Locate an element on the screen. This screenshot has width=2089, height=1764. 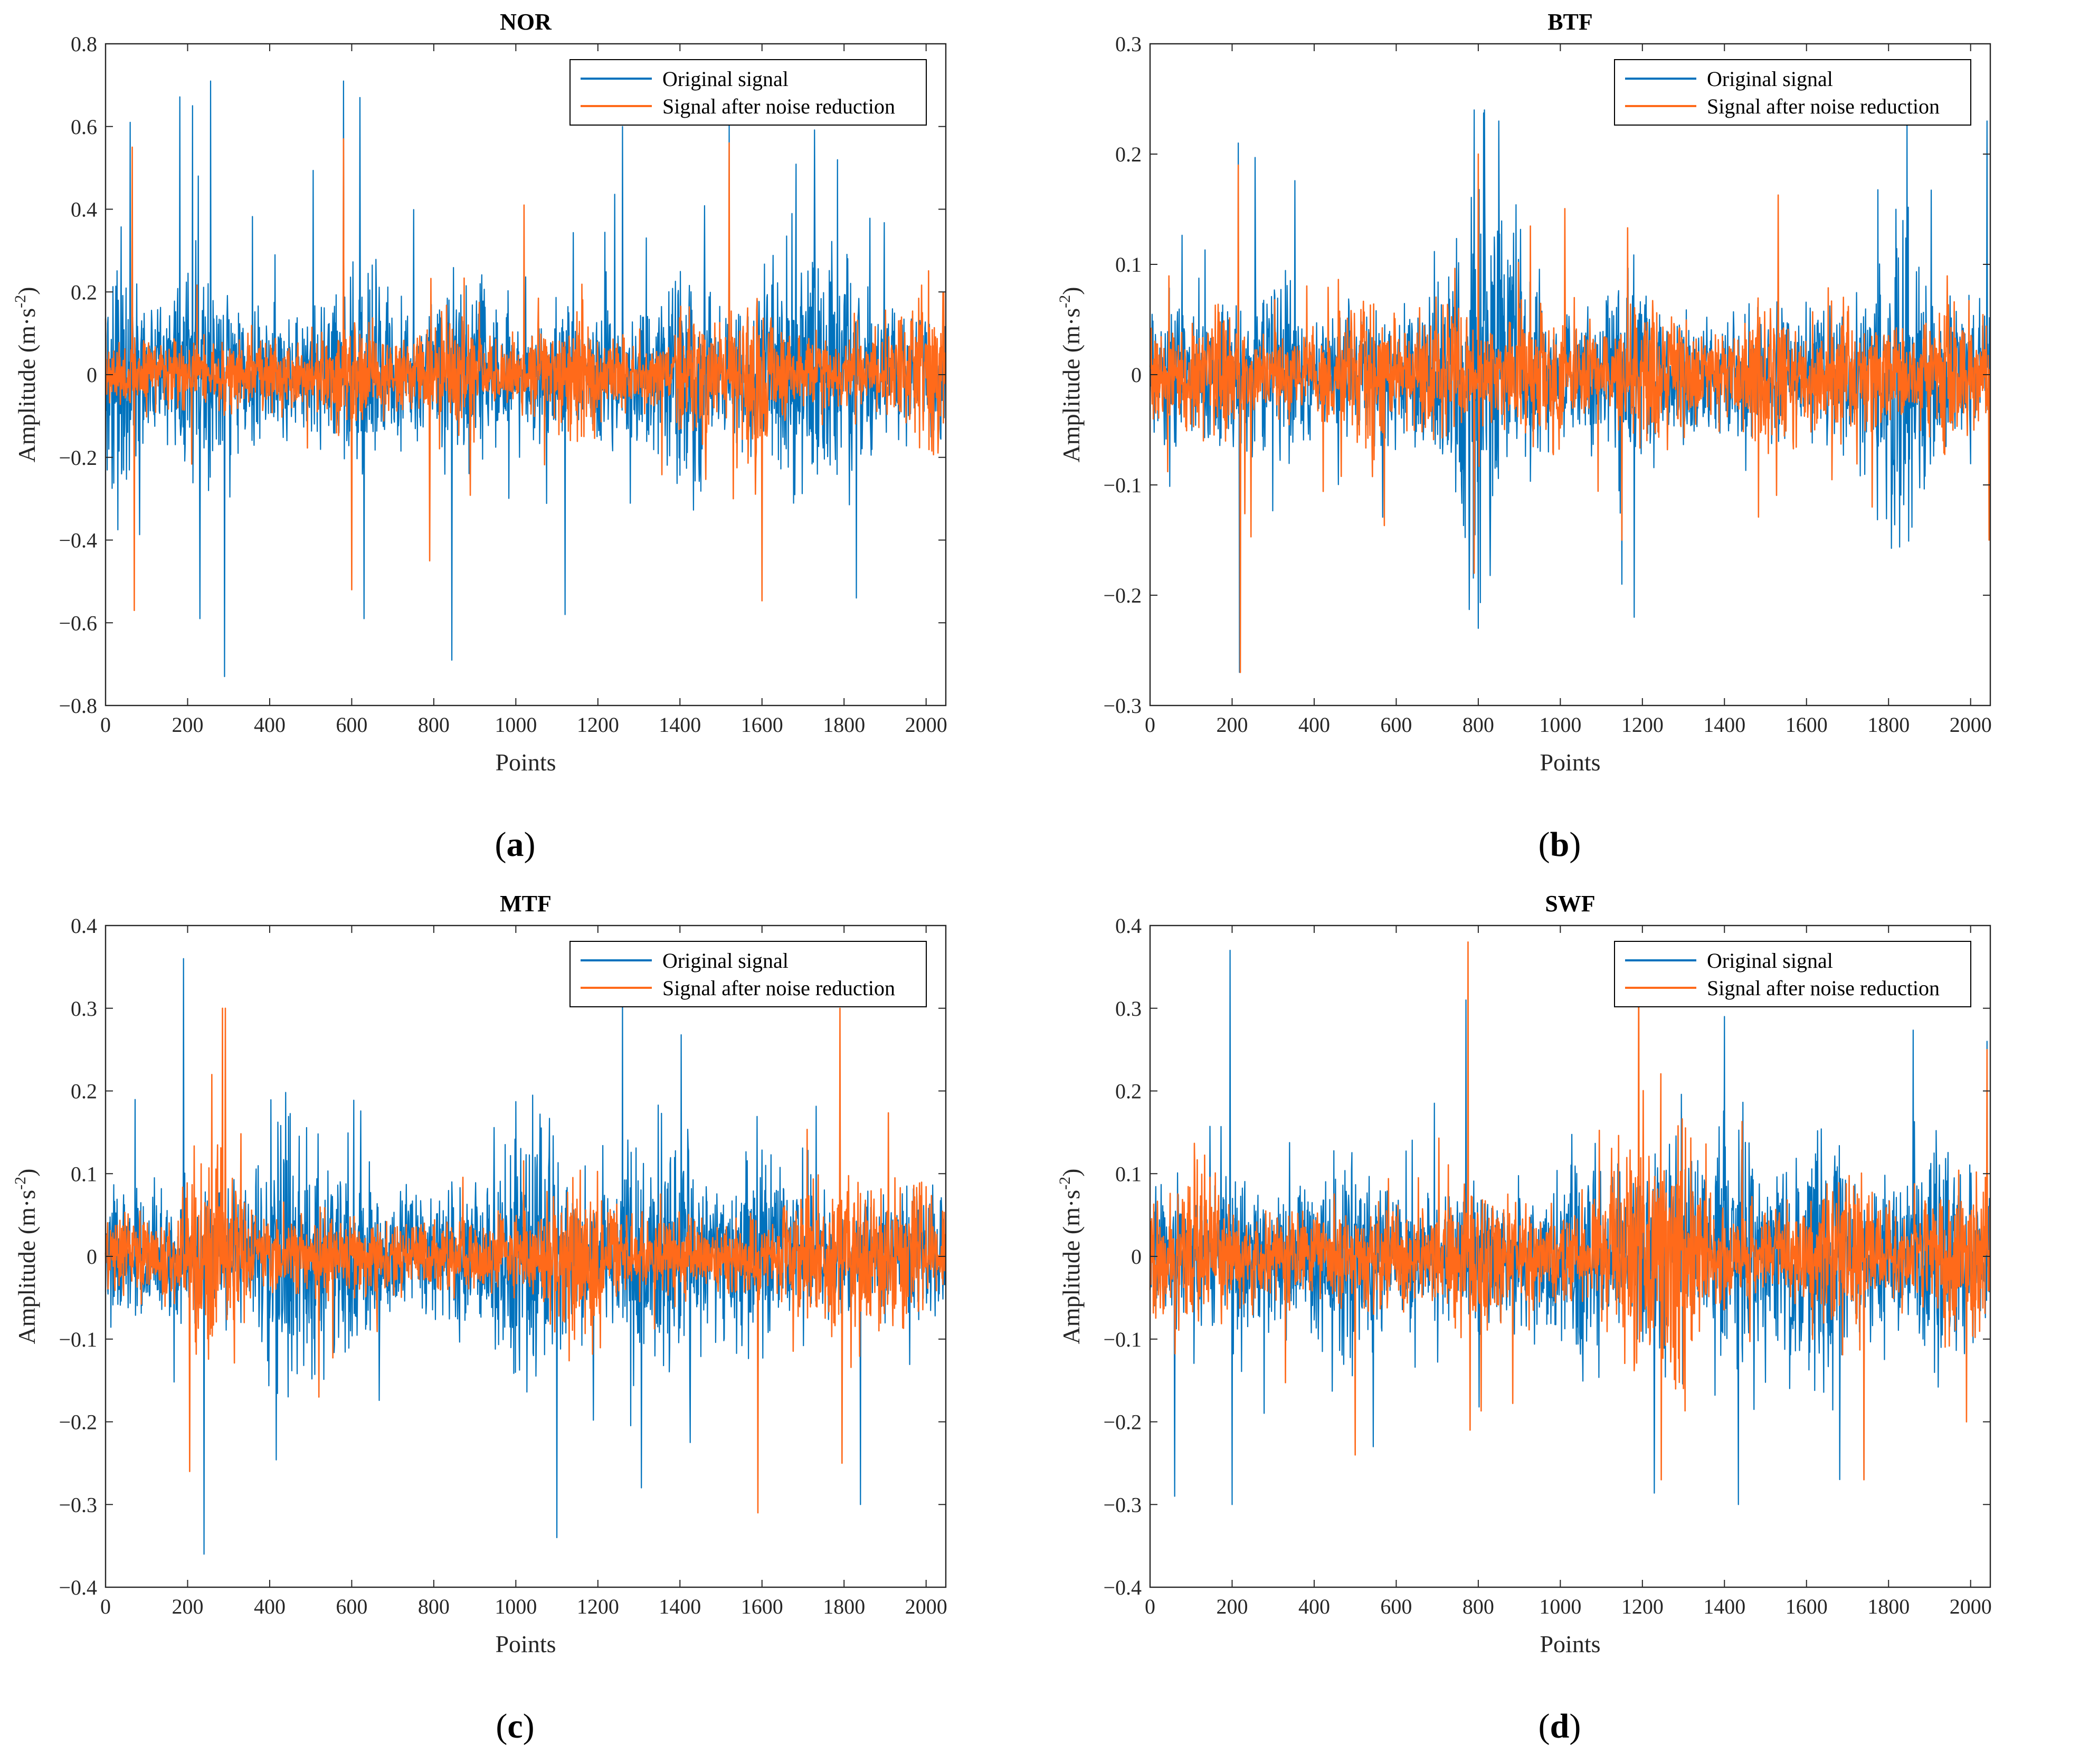
y-tick-label: −0.4 is located at coordinates (78, 541).